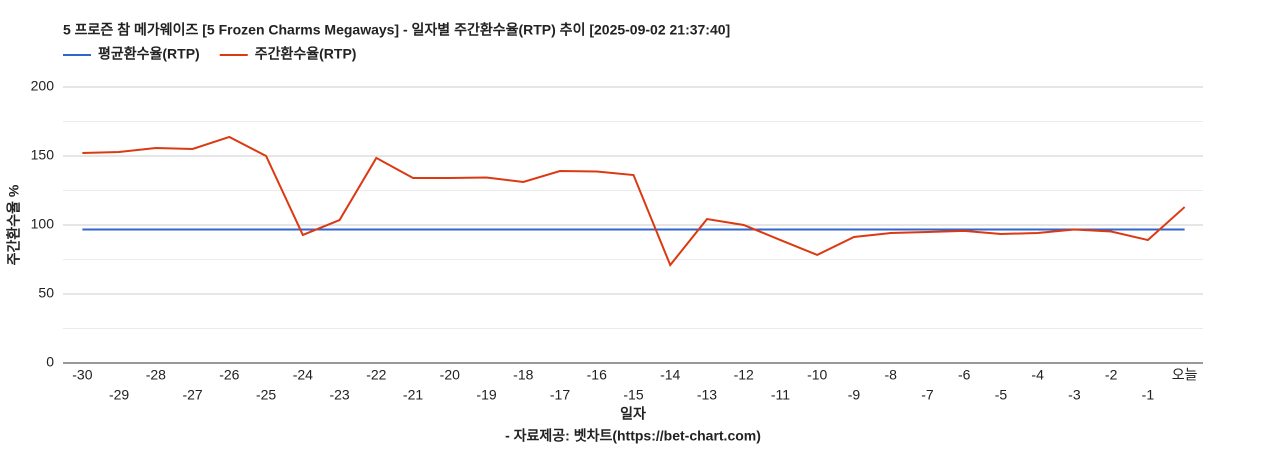 The height and width of the screenshot is (450, 1268). Describe the element at coordinates (306, 54) in the screenshot. I see `legend-label: 주간환수율(RTP)` at that location.